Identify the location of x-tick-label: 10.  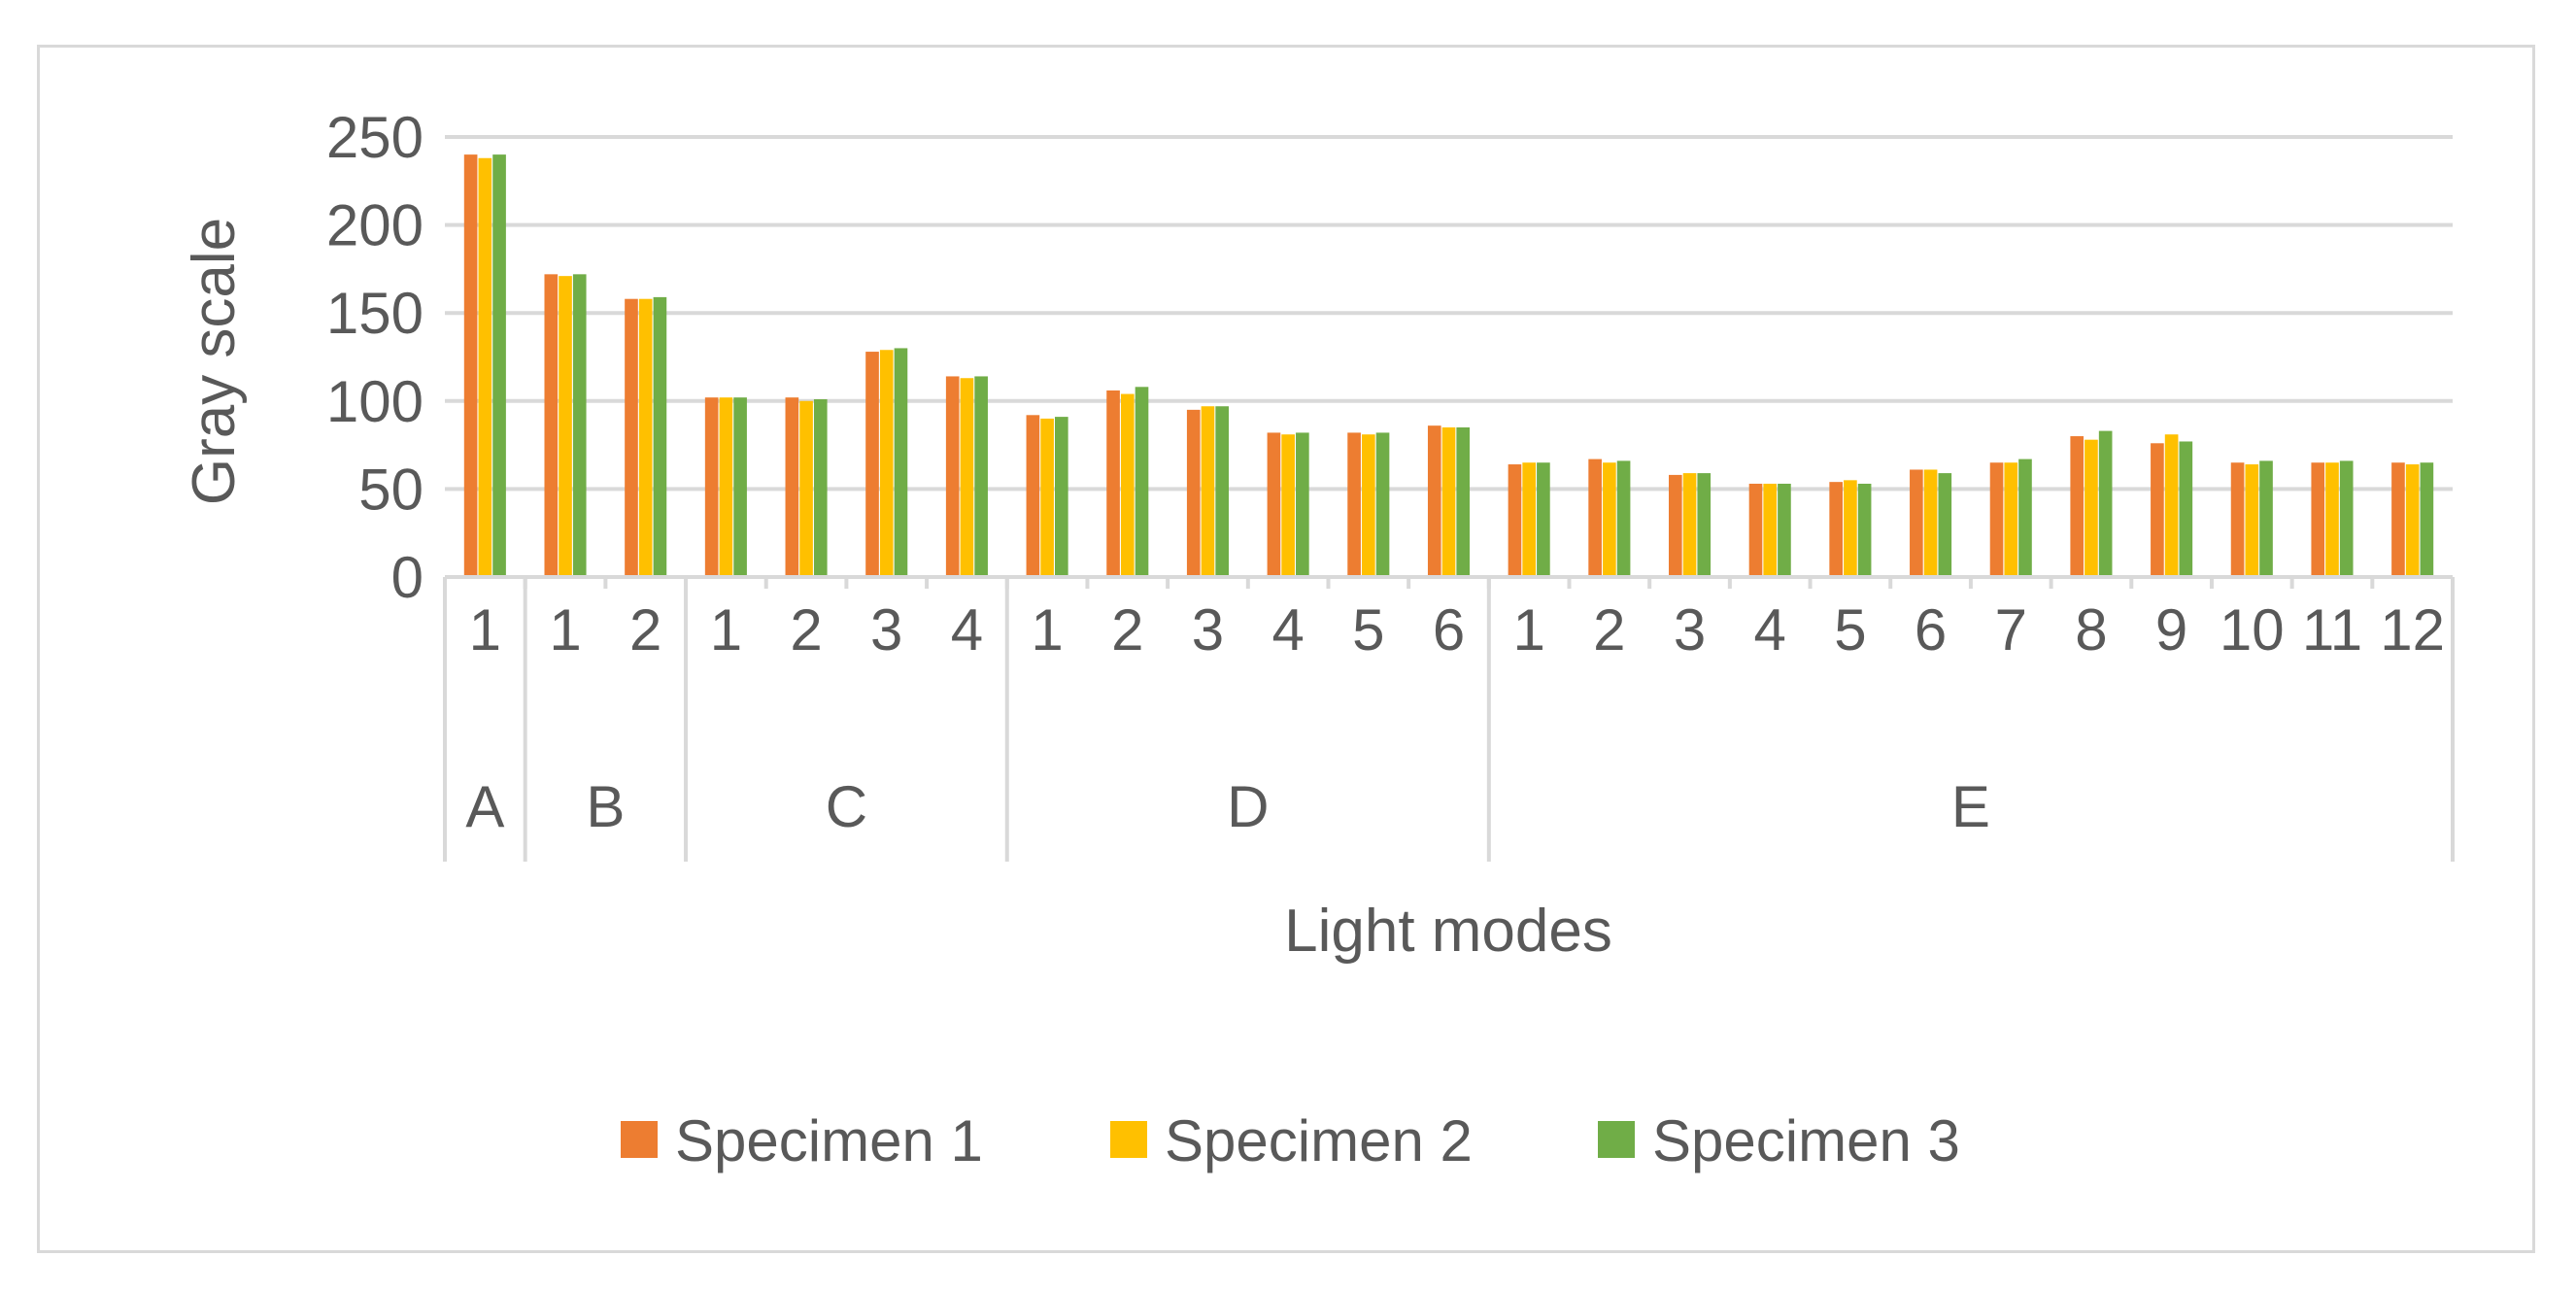
(2252, 629).